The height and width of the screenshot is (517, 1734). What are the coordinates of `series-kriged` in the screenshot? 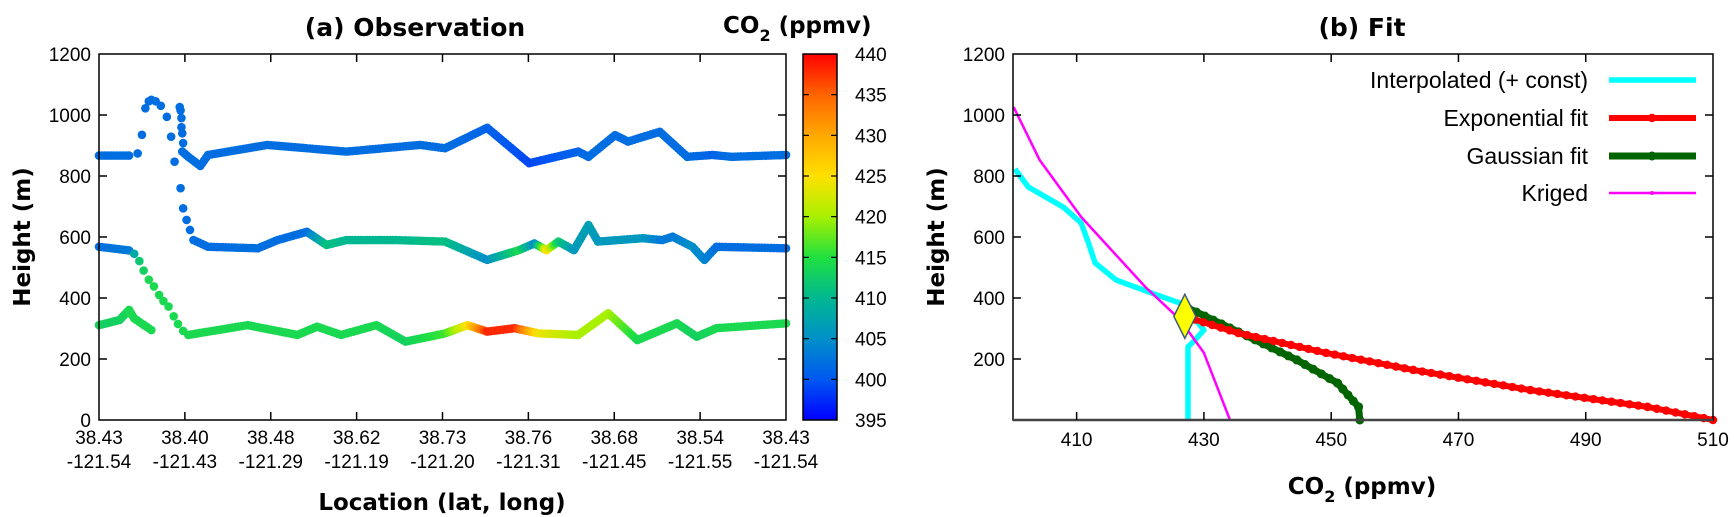 It's located at (1122, 263).